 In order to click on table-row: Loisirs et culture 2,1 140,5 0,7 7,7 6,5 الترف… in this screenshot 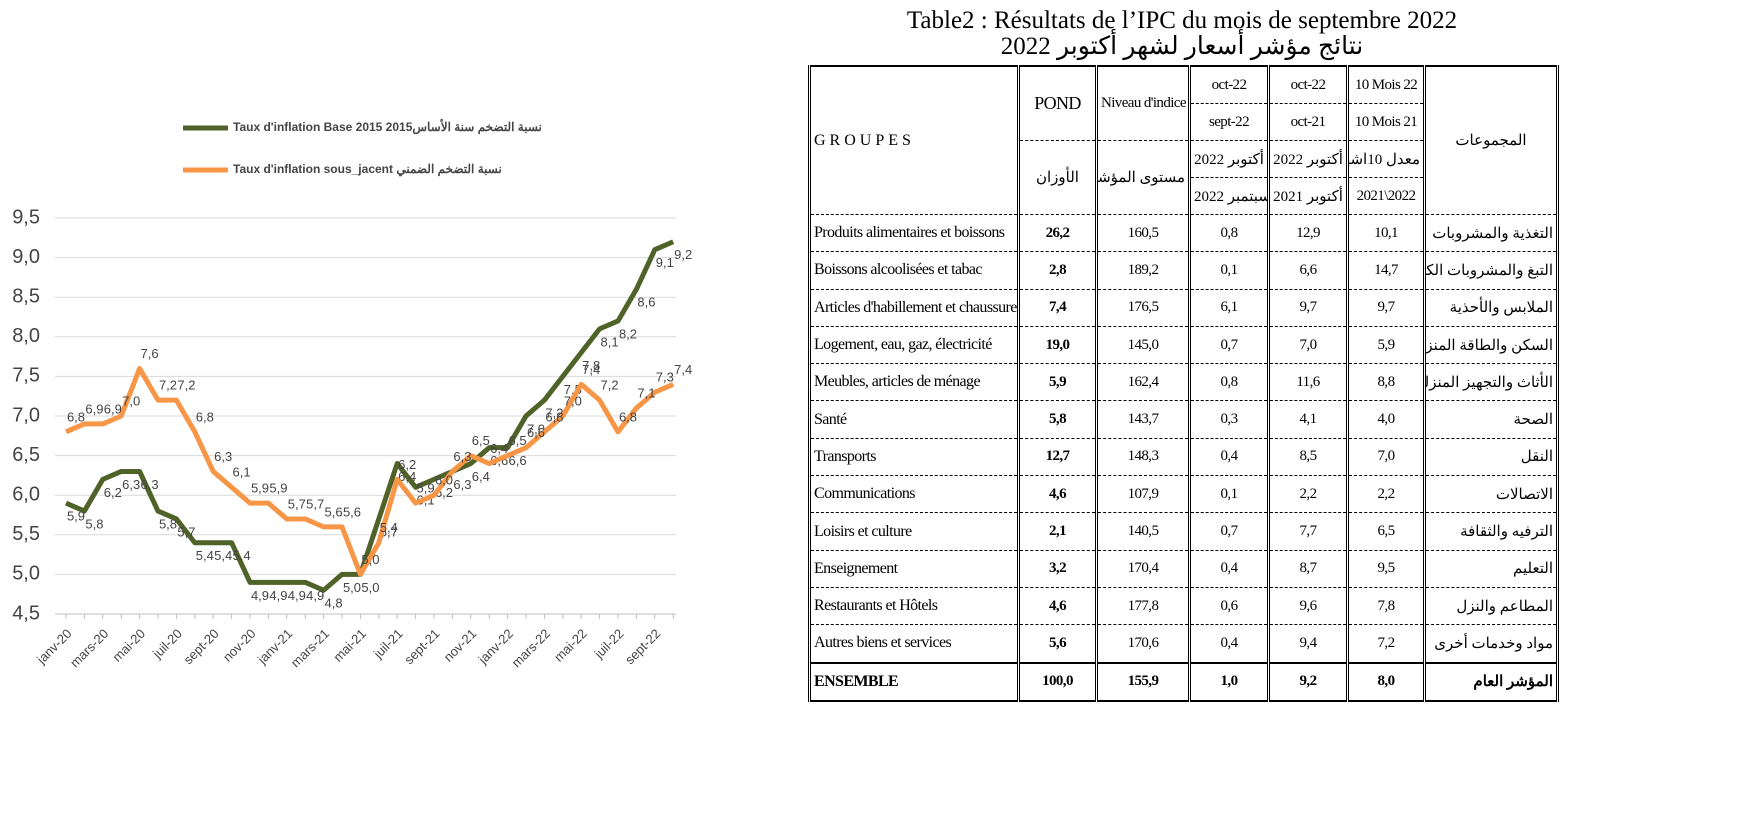, I will do `click(1183, 531)`.